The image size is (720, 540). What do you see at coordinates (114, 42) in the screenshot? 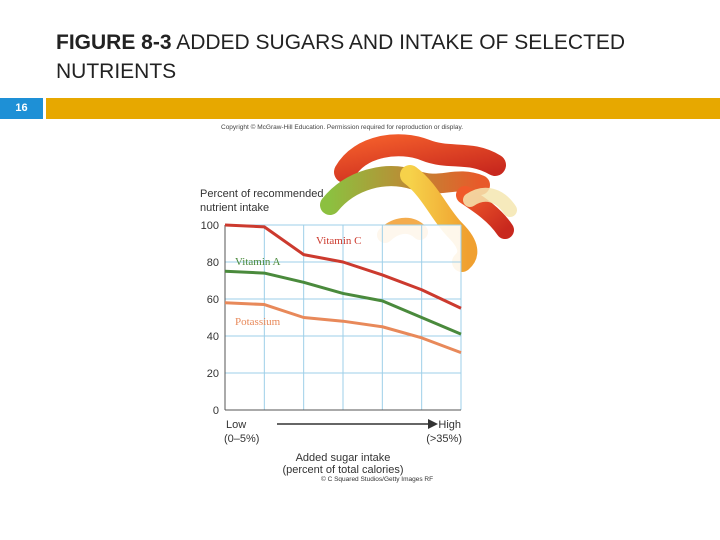
I see `figure-number: FIGURE 8-3` at bounding box center [114, 42].